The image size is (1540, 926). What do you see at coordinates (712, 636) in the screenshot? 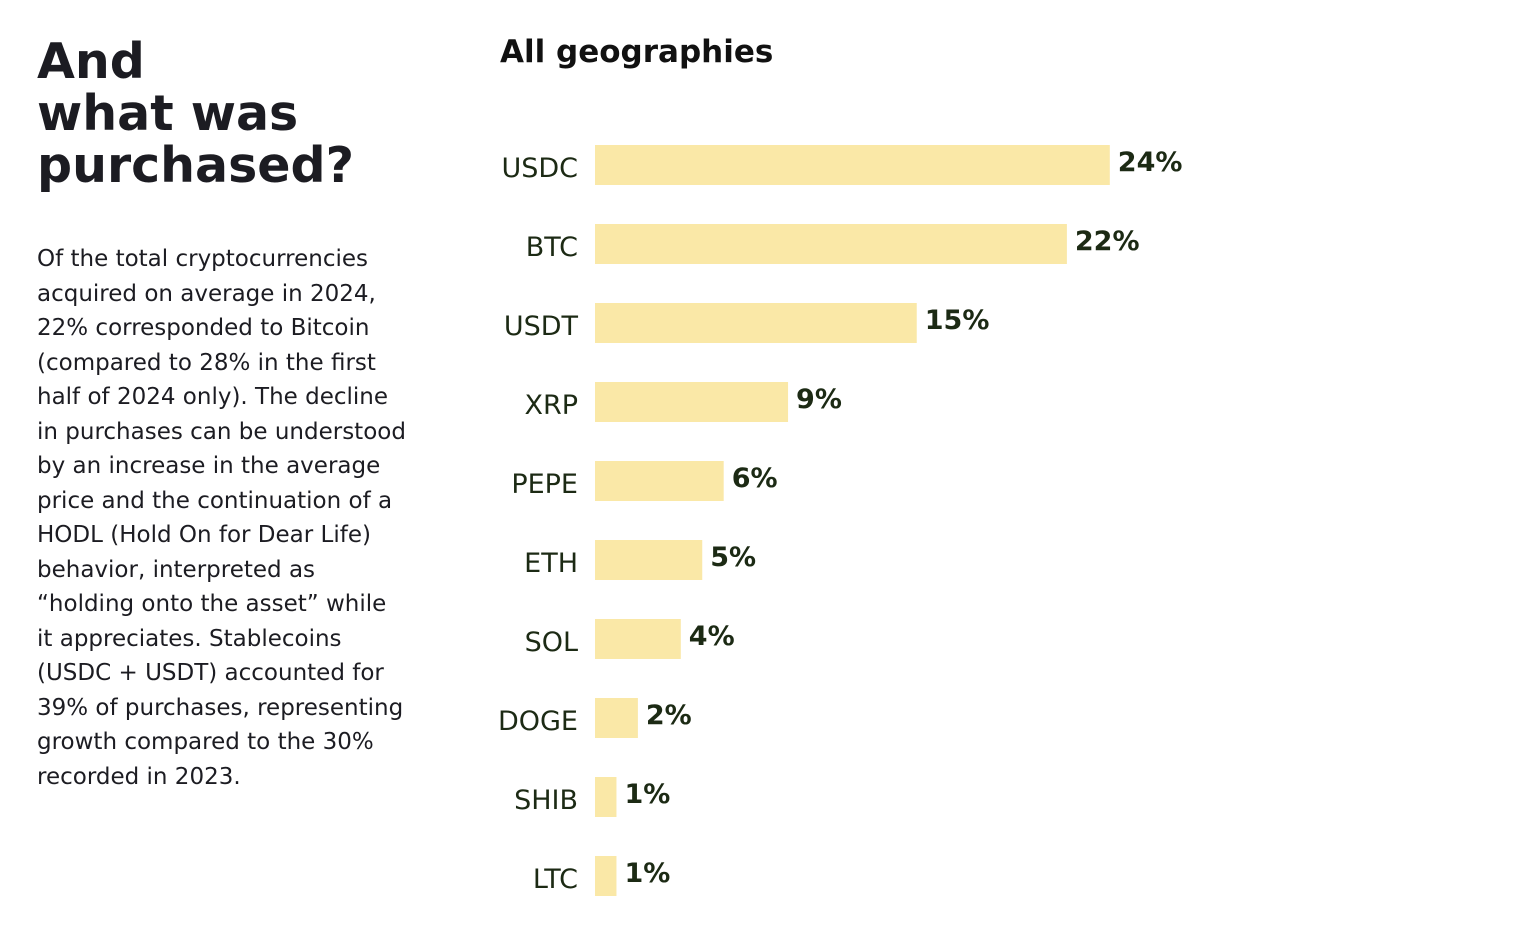
I see `value-label: 4%` at bounding box center [712, 636].